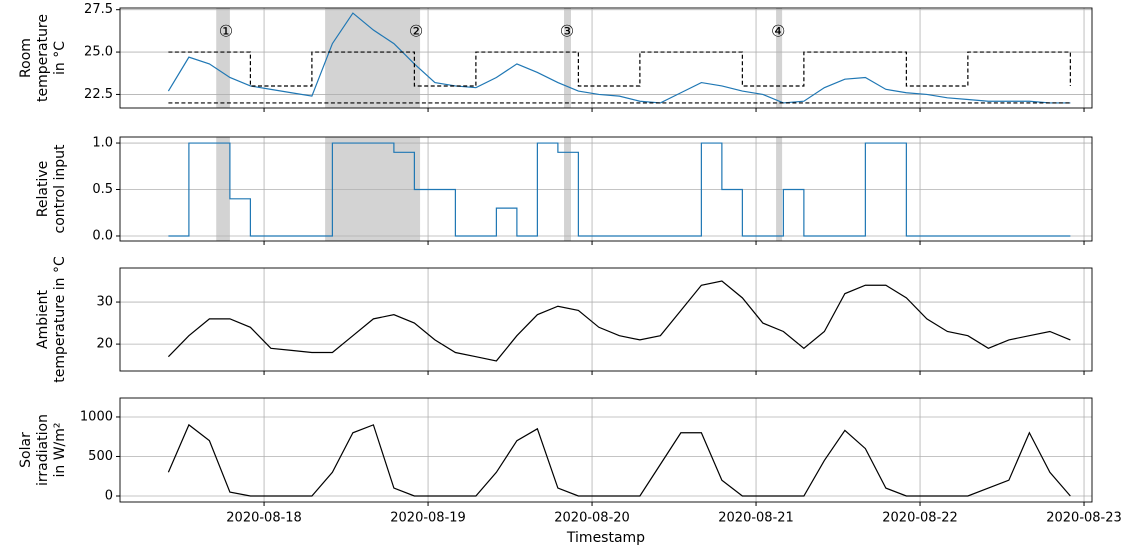 The width and height of the screenshot is (1135, 552). Describe the element at coordinates (416, 31) in the screenshot. I see `span-label: ②` at that location.